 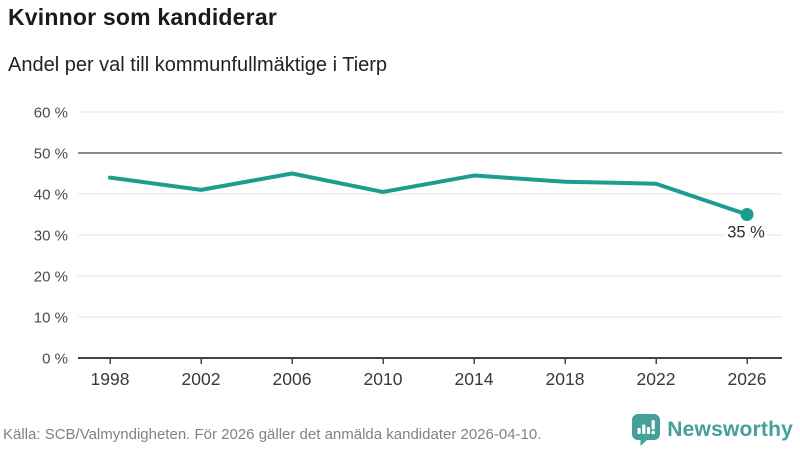 I want to click on data-line, so click(x=428, y=194).